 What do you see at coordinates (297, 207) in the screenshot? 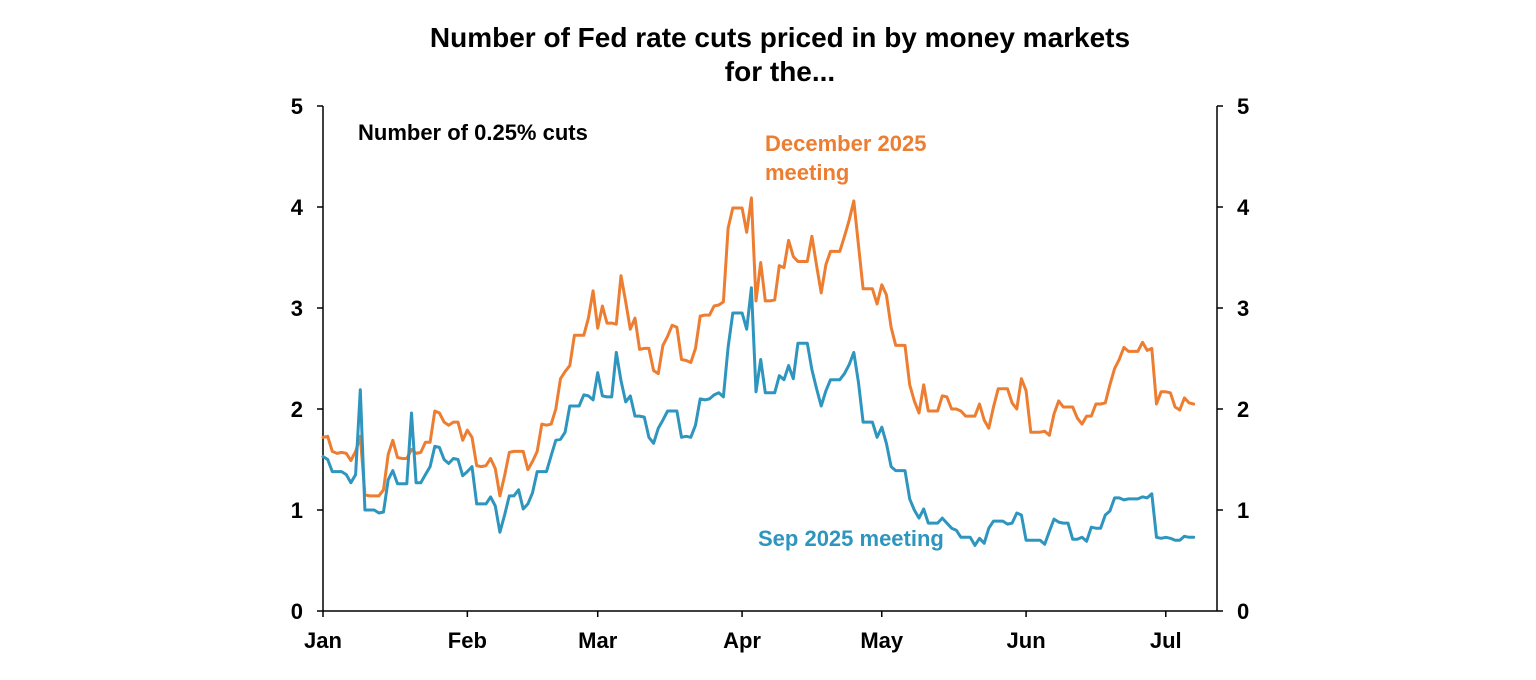
I see `y-tick-label-left: 4` at bounding box center [297, 207].